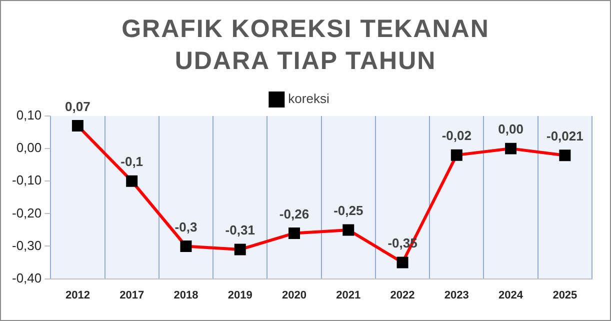  What do you see at coordinates (29, 148) in the screenshot?
I see `y-tick-label: 0,00` at bounding box center [29, 148].